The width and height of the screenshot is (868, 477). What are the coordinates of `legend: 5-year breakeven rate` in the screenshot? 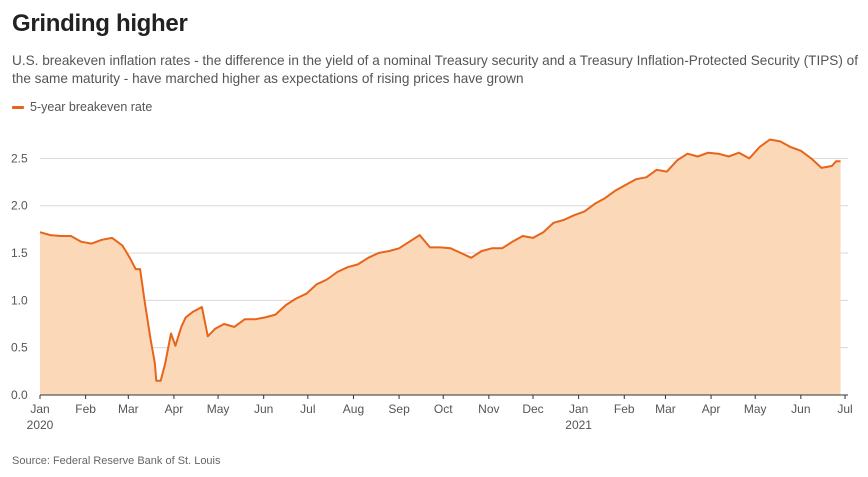 It's located at (82, 107).